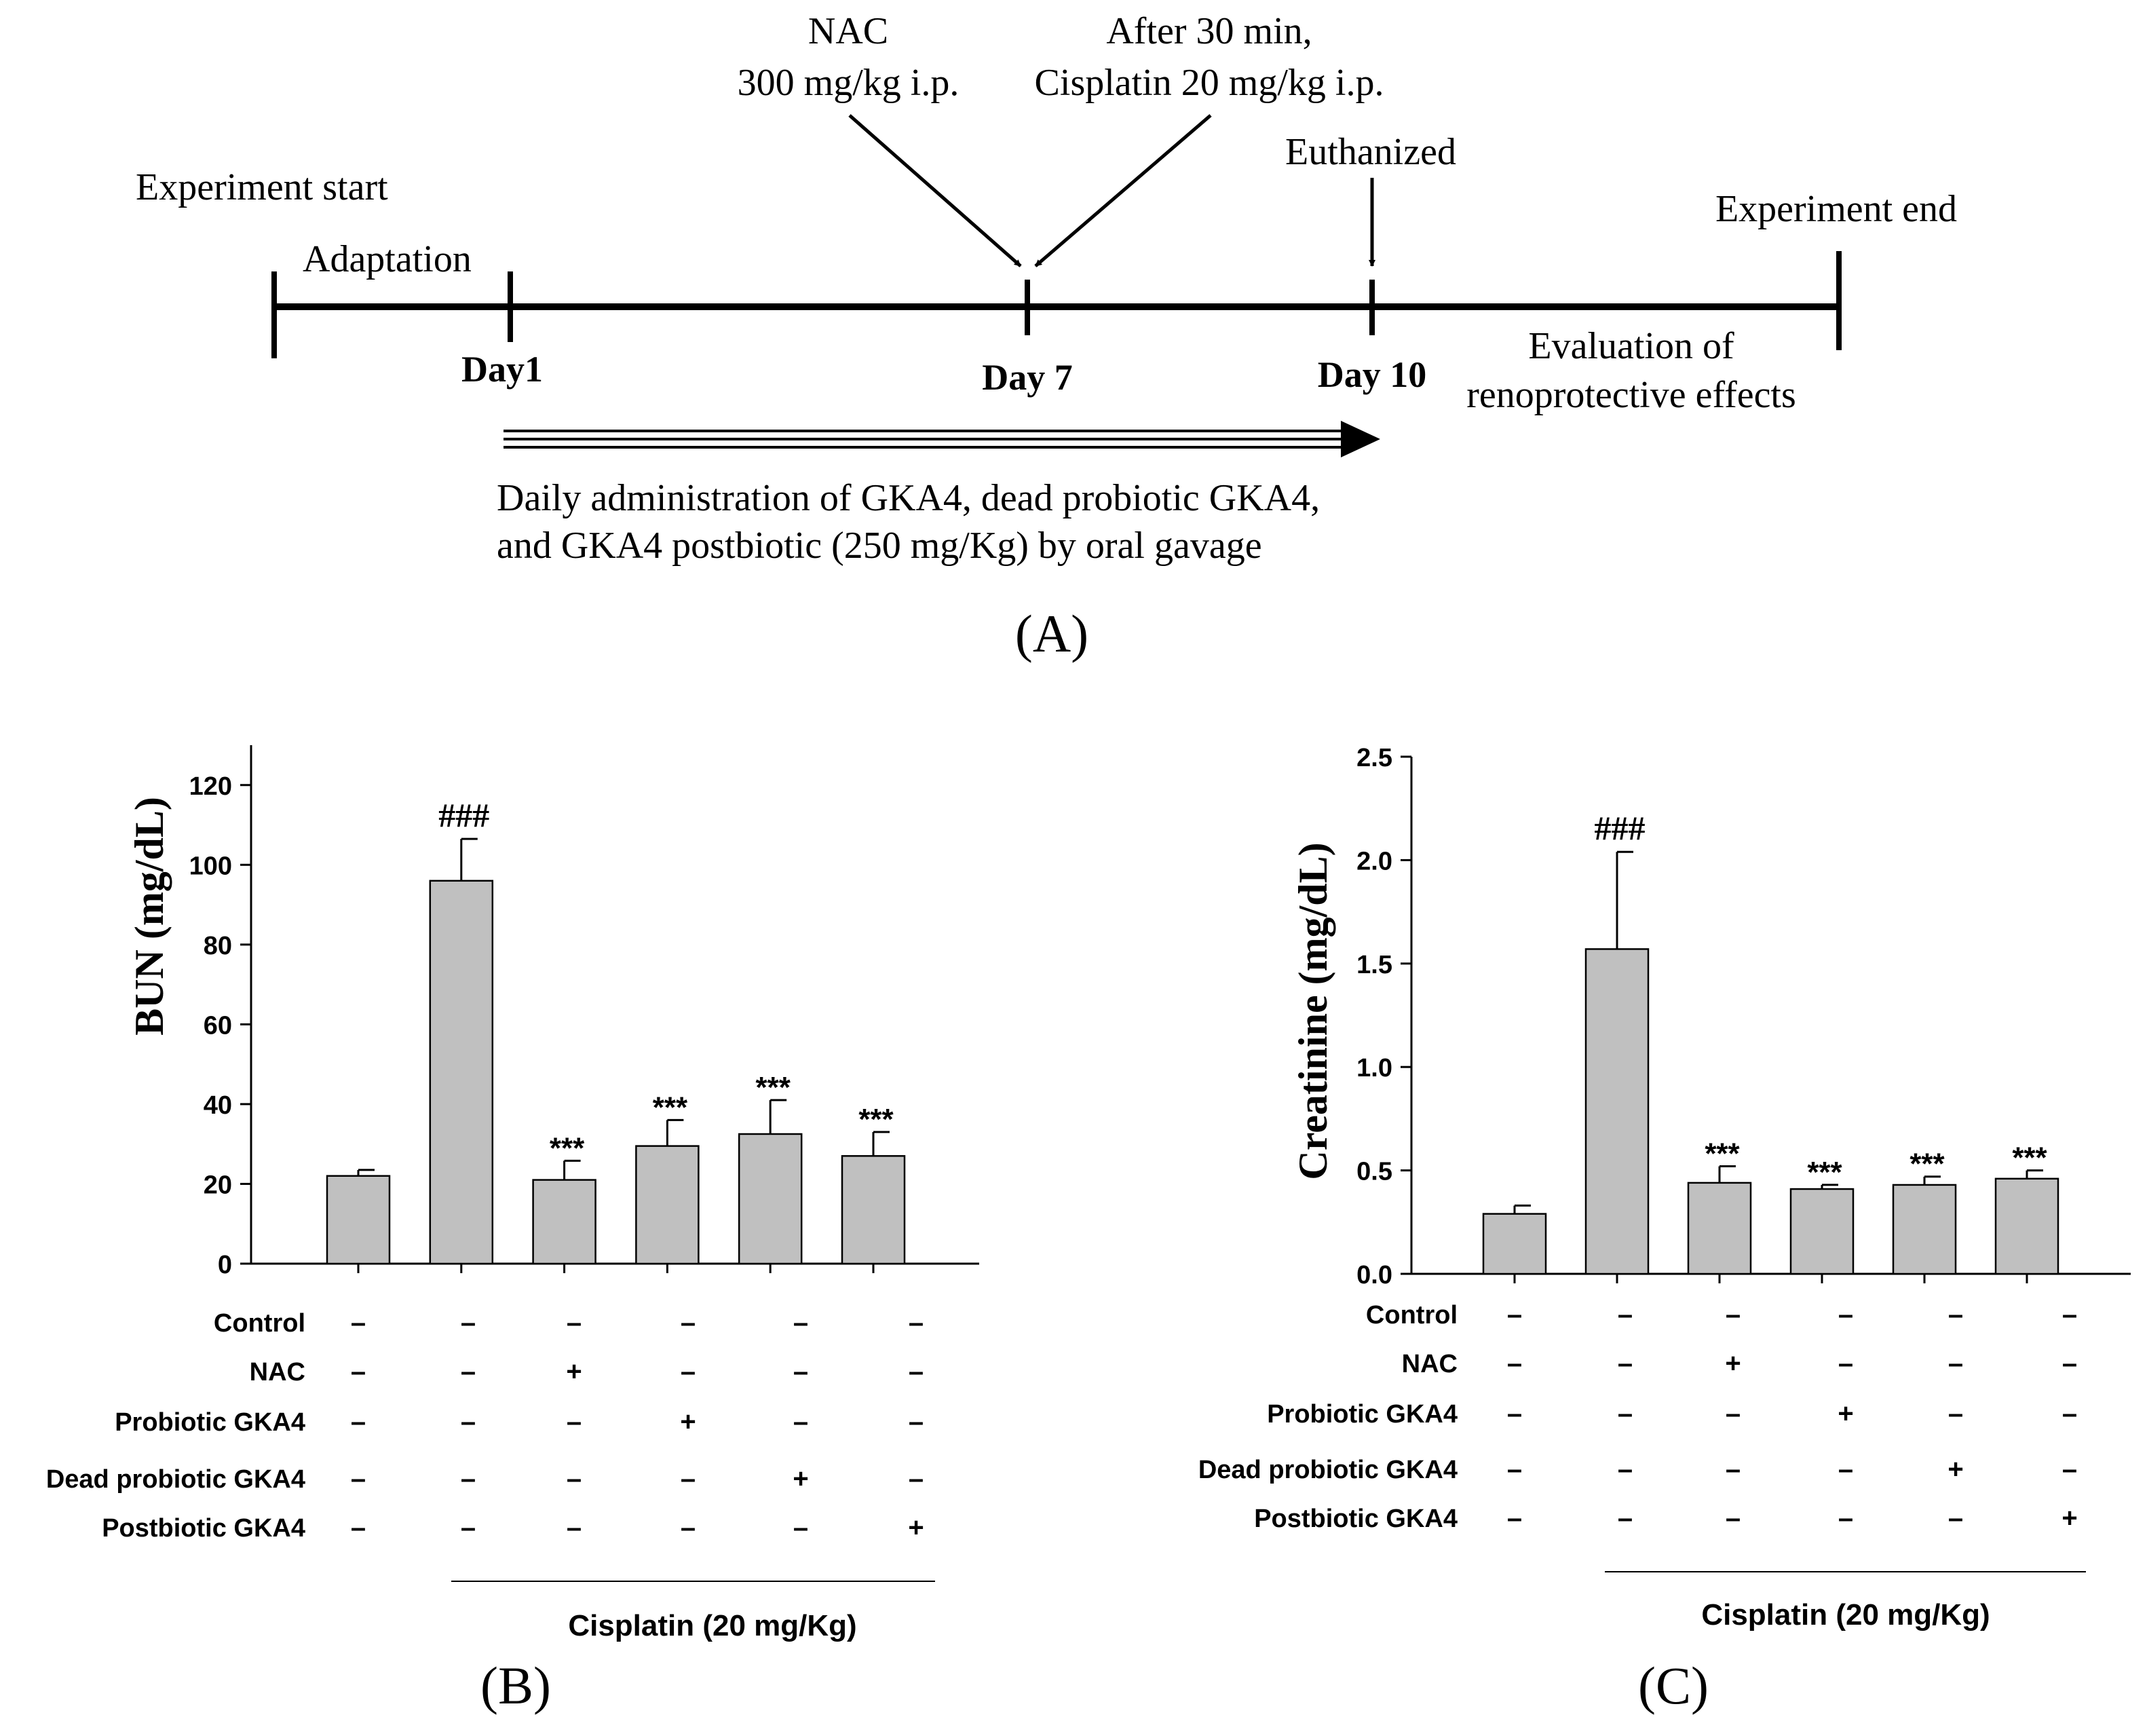 The height and width of the screenshot is (1736, 2147). What do you see at coordinates (262, 187) in the screenshot?
I see `experiment-start-label: Experiment start` at bounding box center [262, 187].